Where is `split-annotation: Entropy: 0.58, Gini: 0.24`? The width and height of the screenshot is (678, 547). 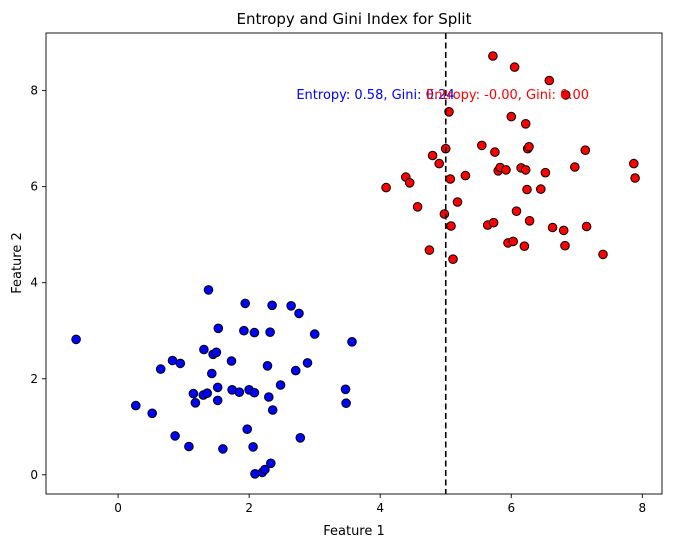
split-annotation: Entropy: 0.58, Gini: 0.24 is located at coordinates (375, 95).